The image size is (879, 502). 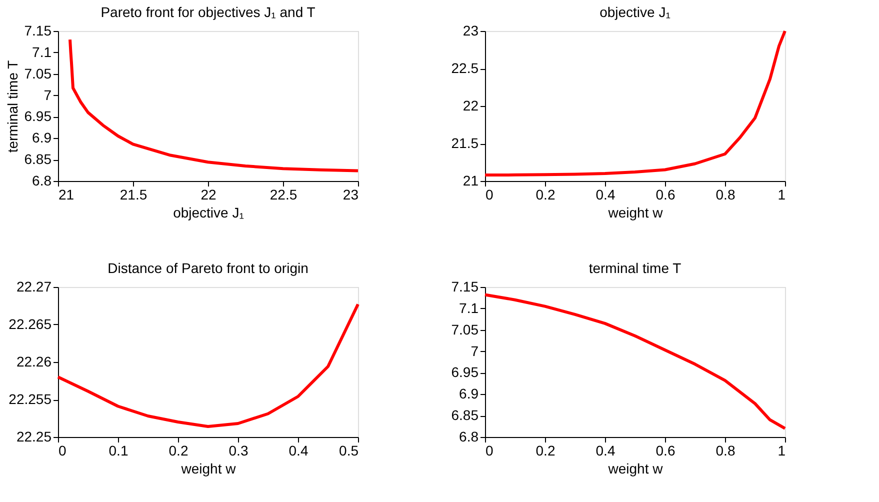 What do you see at coordinates (66, 194) in the screenshot?
I see `x-tick-label: 21` at bounding box center [66, 194].